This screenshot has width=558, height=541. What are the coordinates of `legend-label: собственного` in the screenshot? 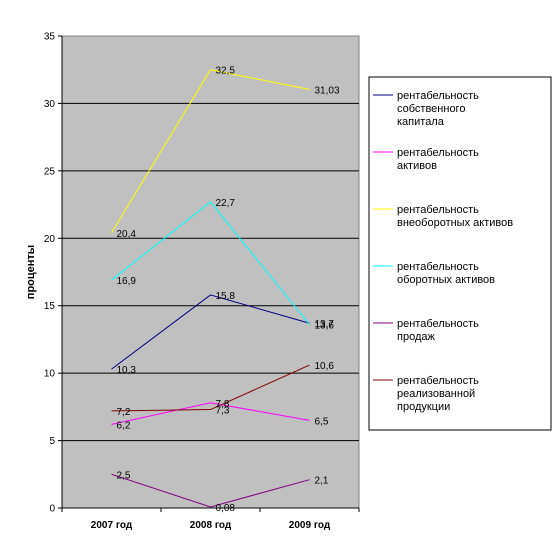 It's located at (431, 109).